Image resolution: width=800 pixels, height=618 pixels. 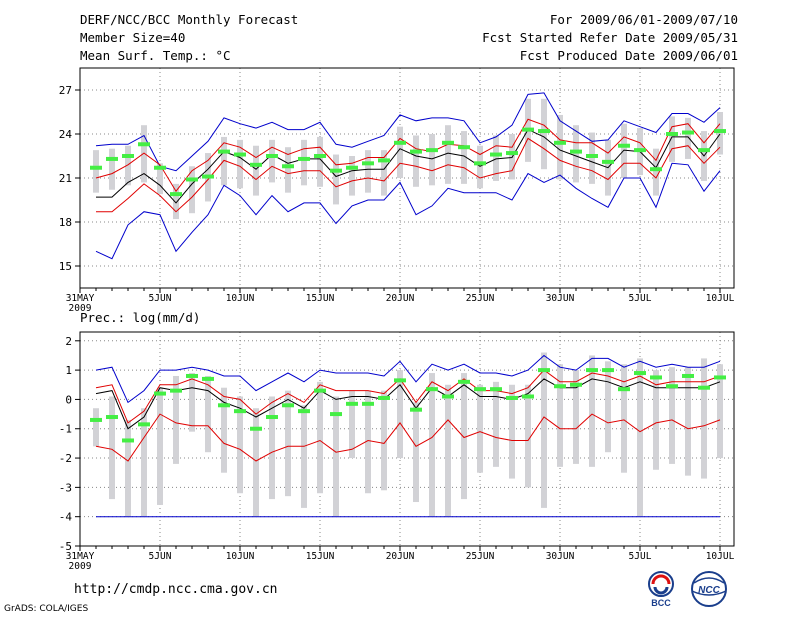 I want to click on prec-x-tick-label: 25JUN, so click(x=480, y=556).